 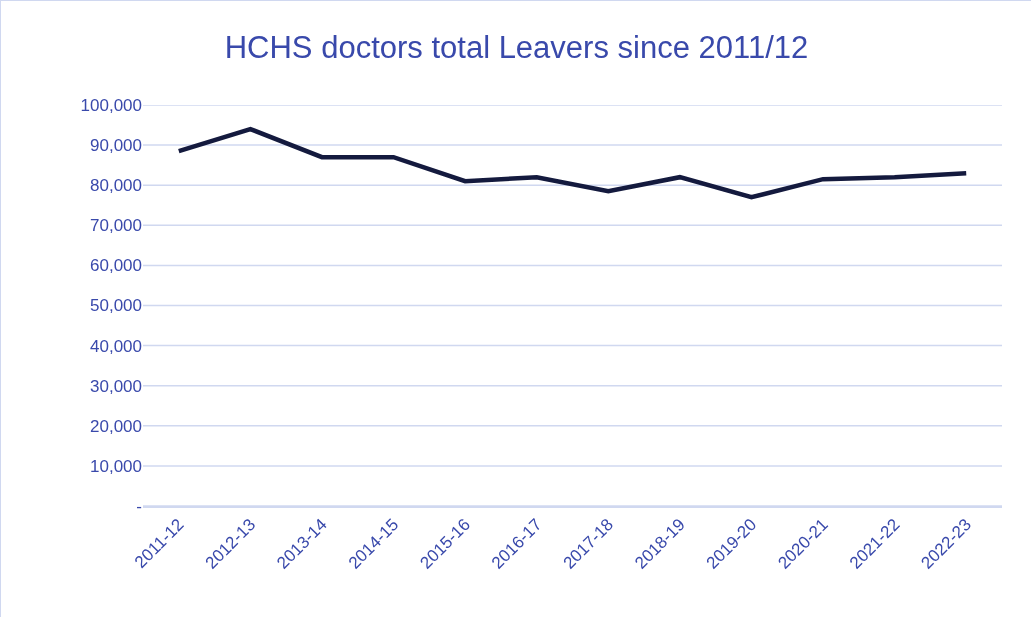 What do you see at coordinates (116, 426) in the screenshot?
I see `y-tick-label: 20,000` at bounding box center [116, 426].